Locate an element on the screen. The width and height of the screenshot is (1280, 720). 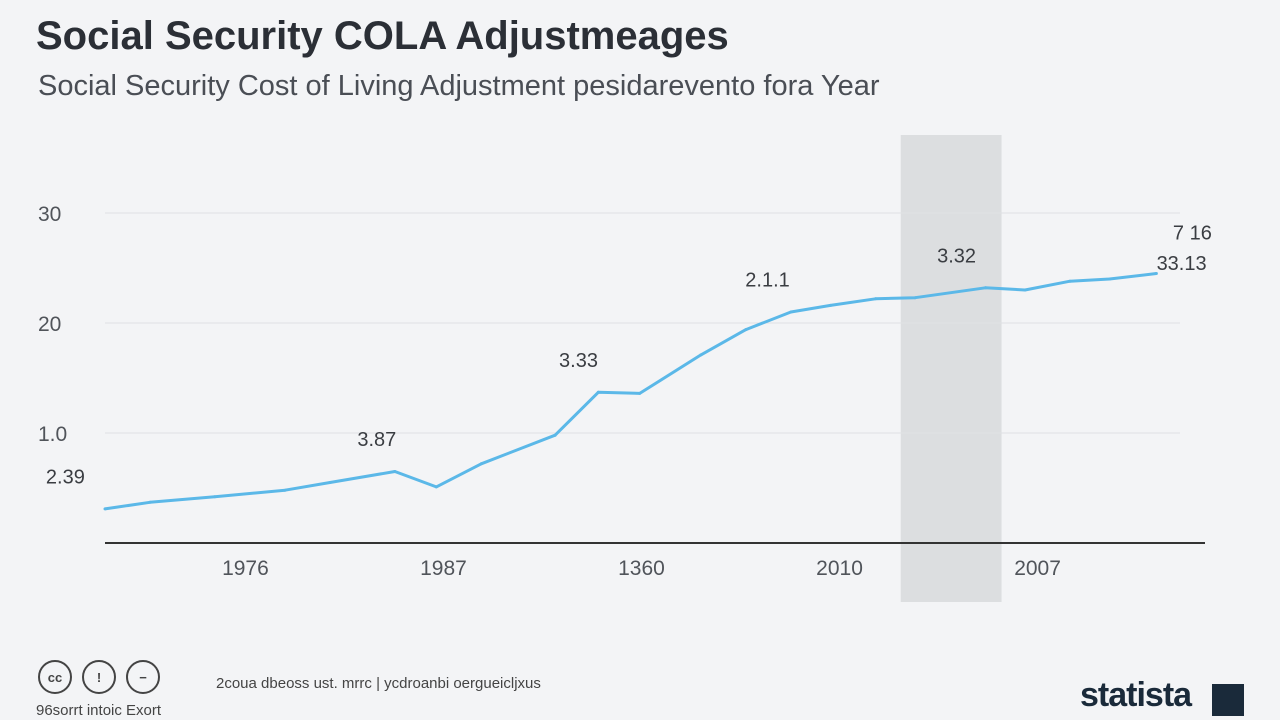
data-label: 33.13 is located at coordinates (1182, 264).